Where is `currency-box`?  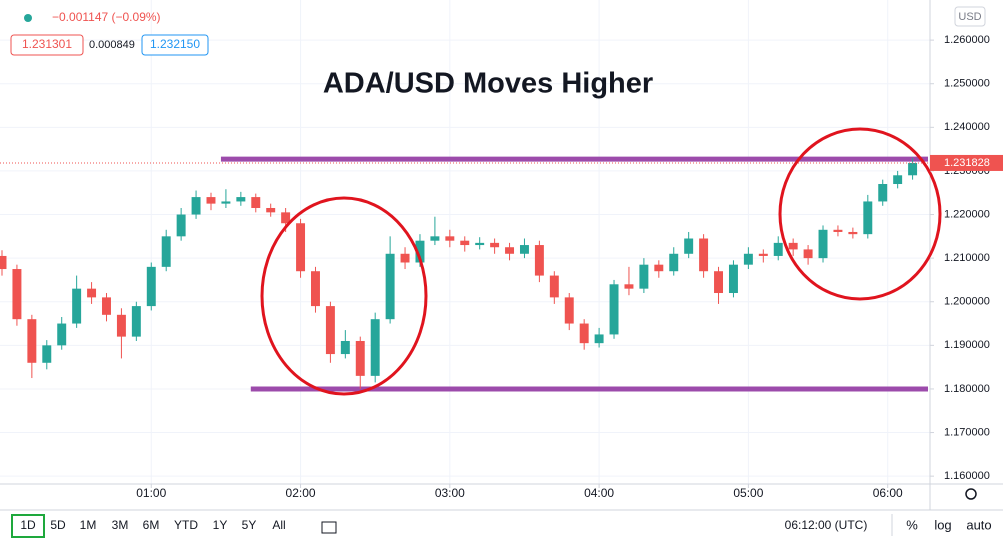 currency-box is located at coordinates (970, 16).